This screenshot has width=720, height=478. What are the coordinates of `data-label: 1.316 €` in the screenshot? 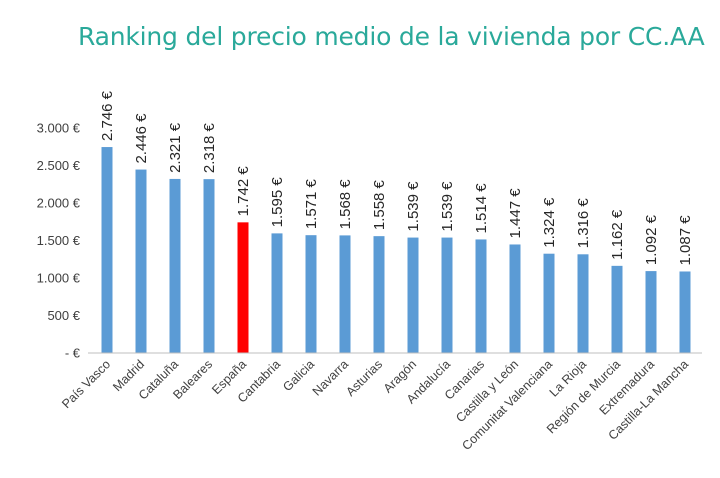 It's located at (583, 223).